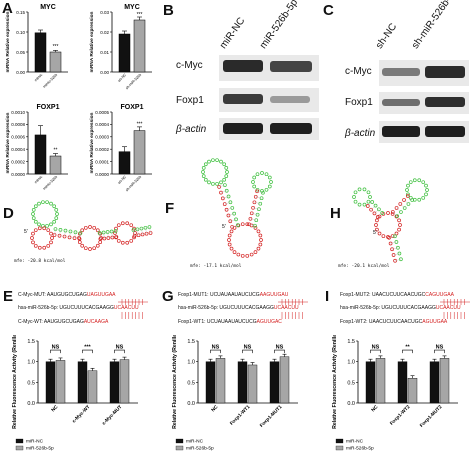 The height and width of the screenshot is (453, 474). Describe the element at coordinates (355, 442) in the screenshot. I see `legend-label: miR-NC` at that location.